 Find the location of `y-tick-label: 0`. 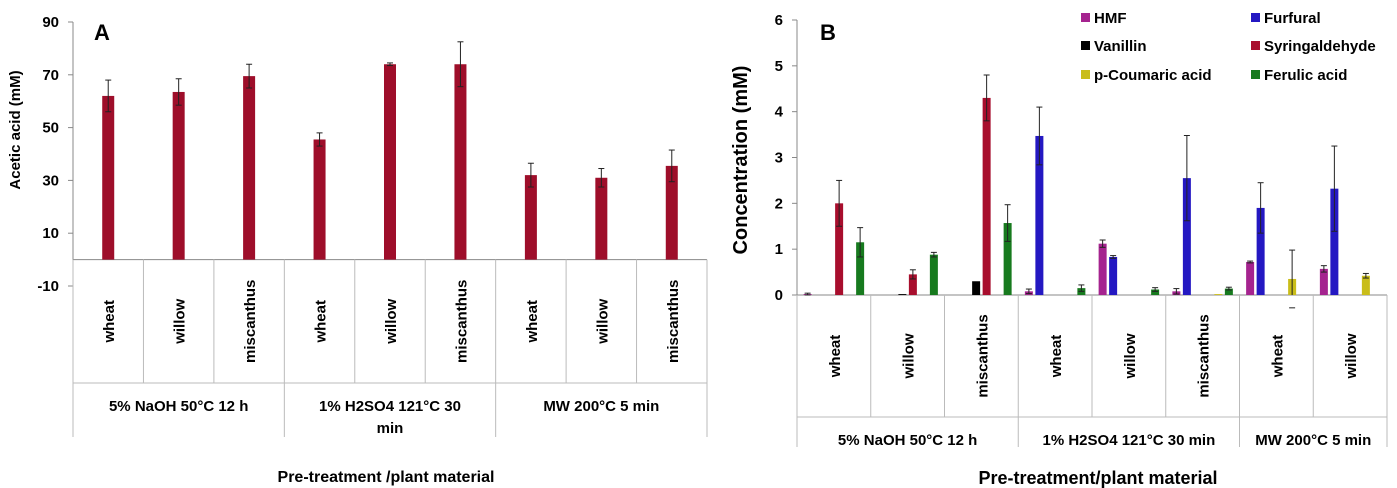

y-tick-label: 0 is located at coordinates (779, 295).